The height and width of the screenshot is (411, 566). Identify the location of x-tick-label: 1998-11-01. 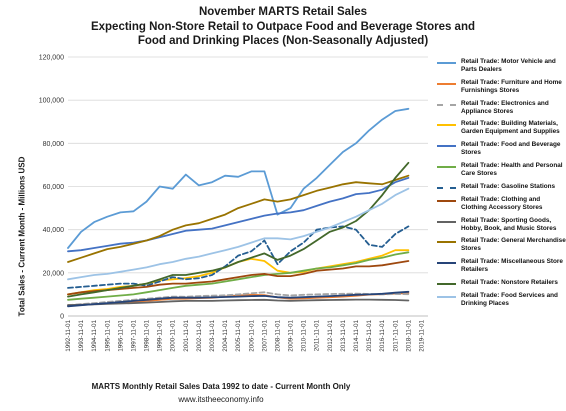
(147, 336).